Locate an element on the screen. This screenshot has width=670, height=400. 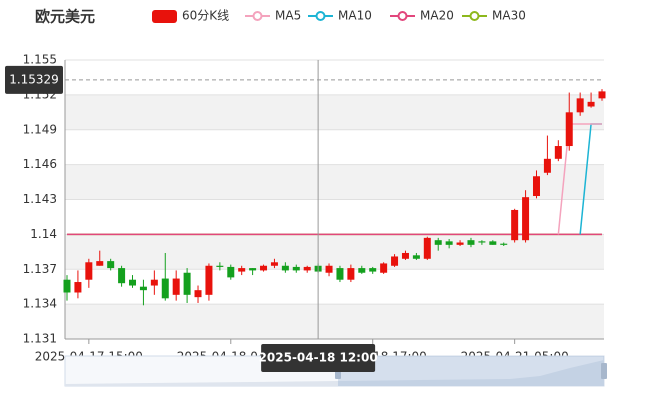
y-tick-label: 1.14 is located at coordinates (43, 234).